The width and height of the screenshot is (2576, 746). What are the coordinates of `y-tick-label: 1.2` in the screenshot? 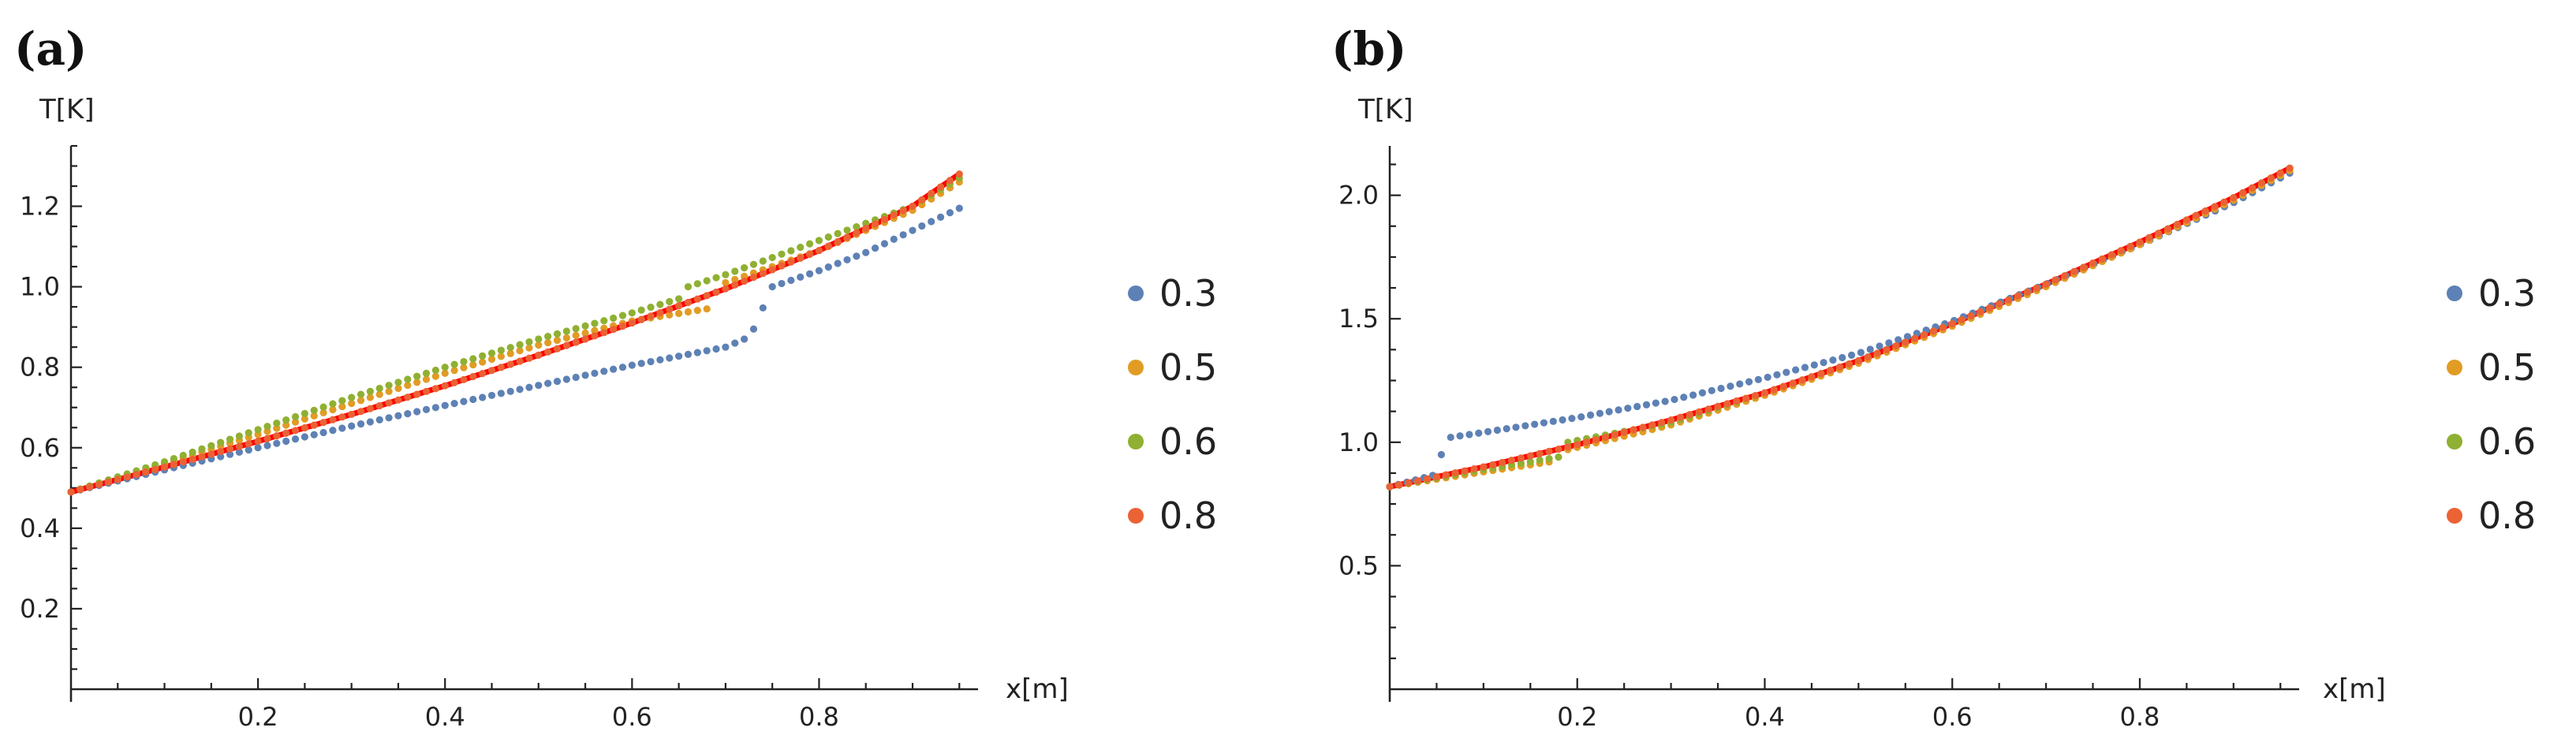 It's located at (40, 207).